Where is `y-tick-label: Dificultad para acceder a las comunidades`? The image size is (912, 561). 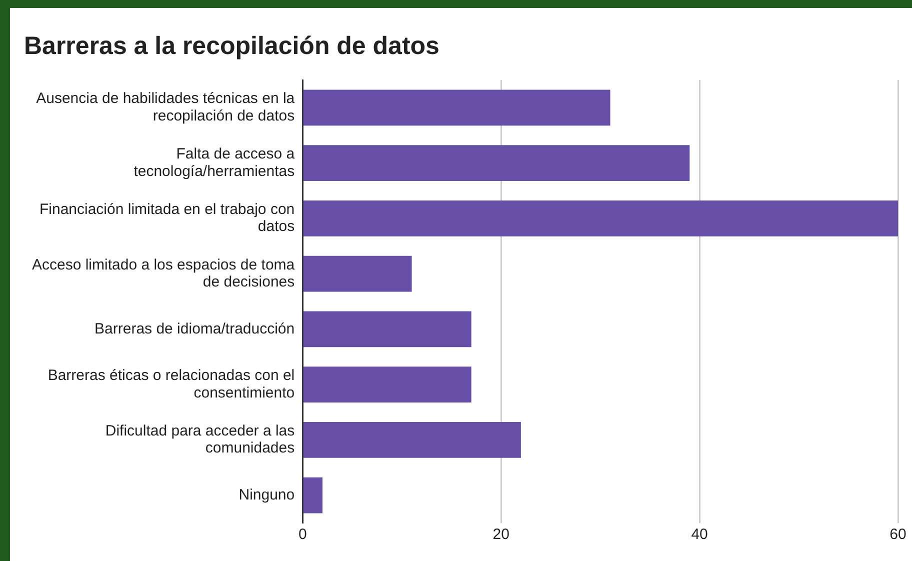 y-tick-label: Dificultad para acceder a las comunidades is located at coordinates (200, 439).